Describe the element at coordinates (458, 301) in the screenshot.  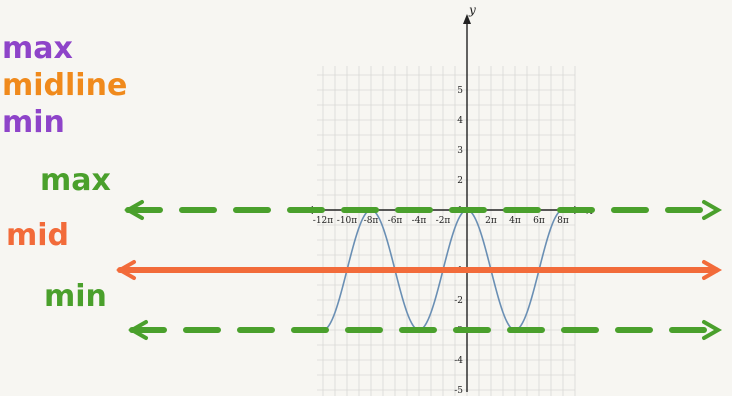
I see `y-tick-label: -2` at that location.